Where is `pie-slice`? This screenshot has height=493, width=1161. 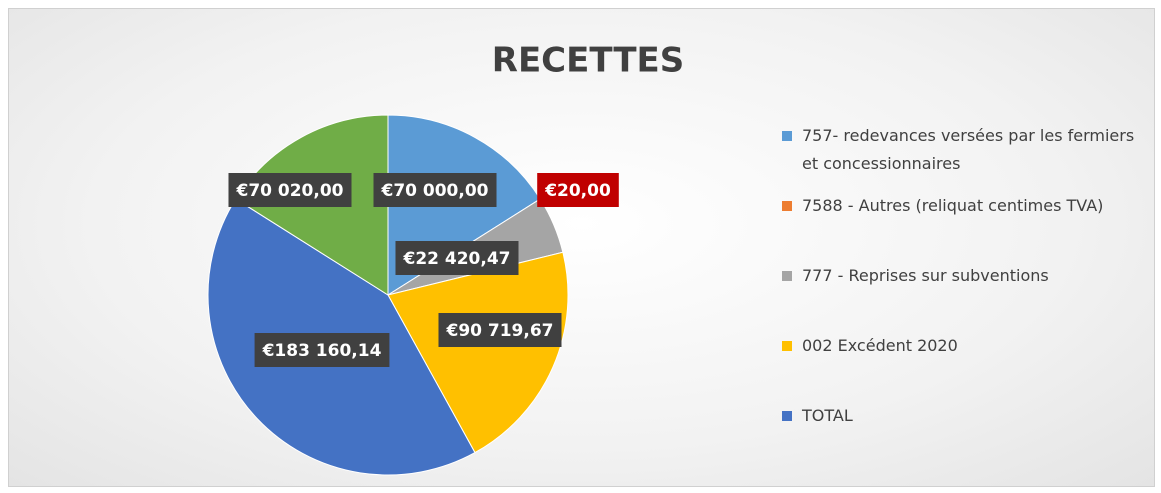 pie-slice is located at coordinates (478, 352).